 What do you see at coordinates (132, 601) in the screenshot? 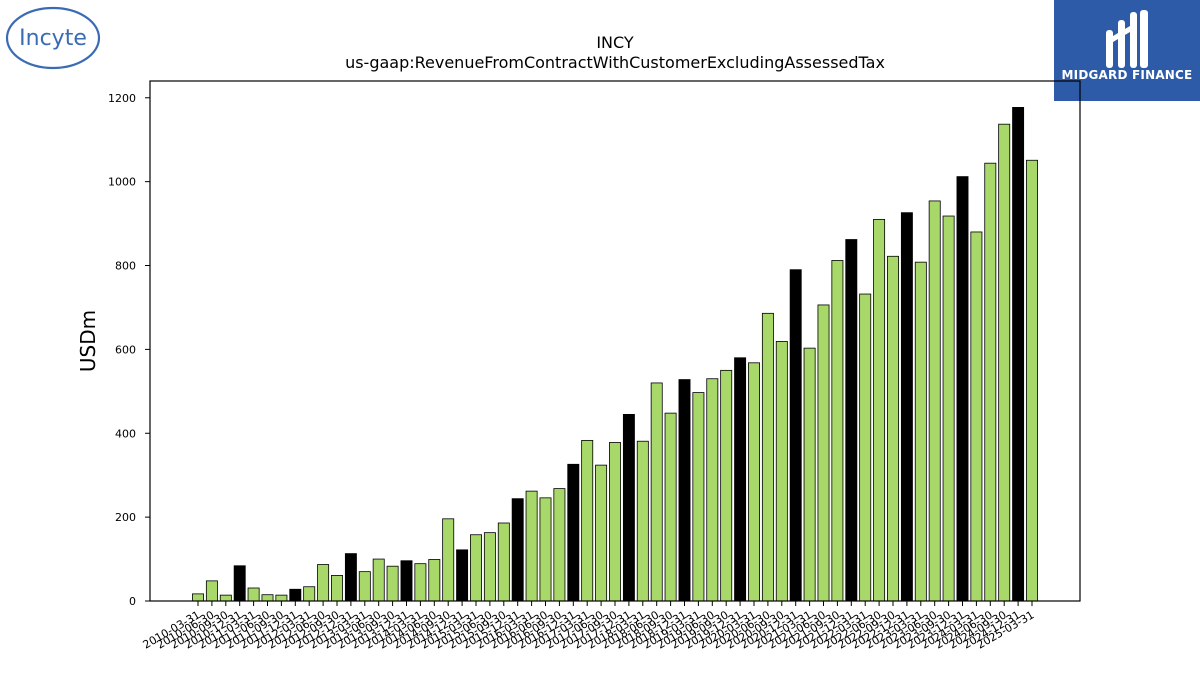
I see `y-tick-label-0: 0` at bounding box center [132, 601].